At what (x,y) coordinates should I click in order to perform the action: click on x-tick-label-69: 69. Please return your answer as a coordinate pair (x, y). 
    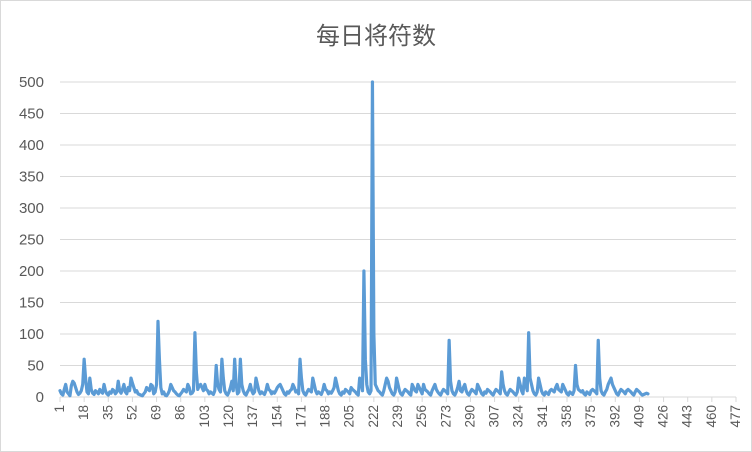
    Looking at the image, I should click on (156, 412).